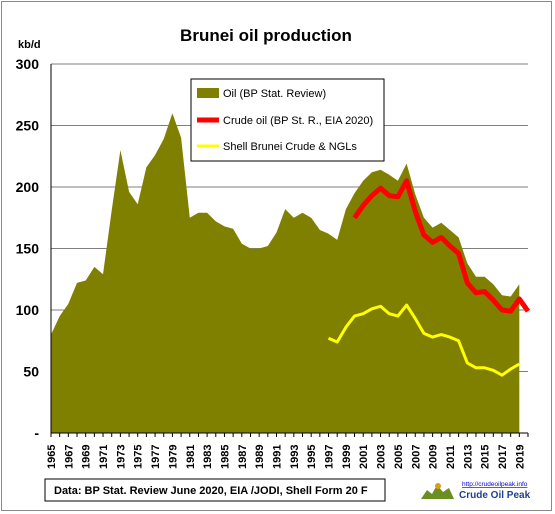 The image size is (555, 514). I want to click on x-tick-label: 1985, so click(225, 457).